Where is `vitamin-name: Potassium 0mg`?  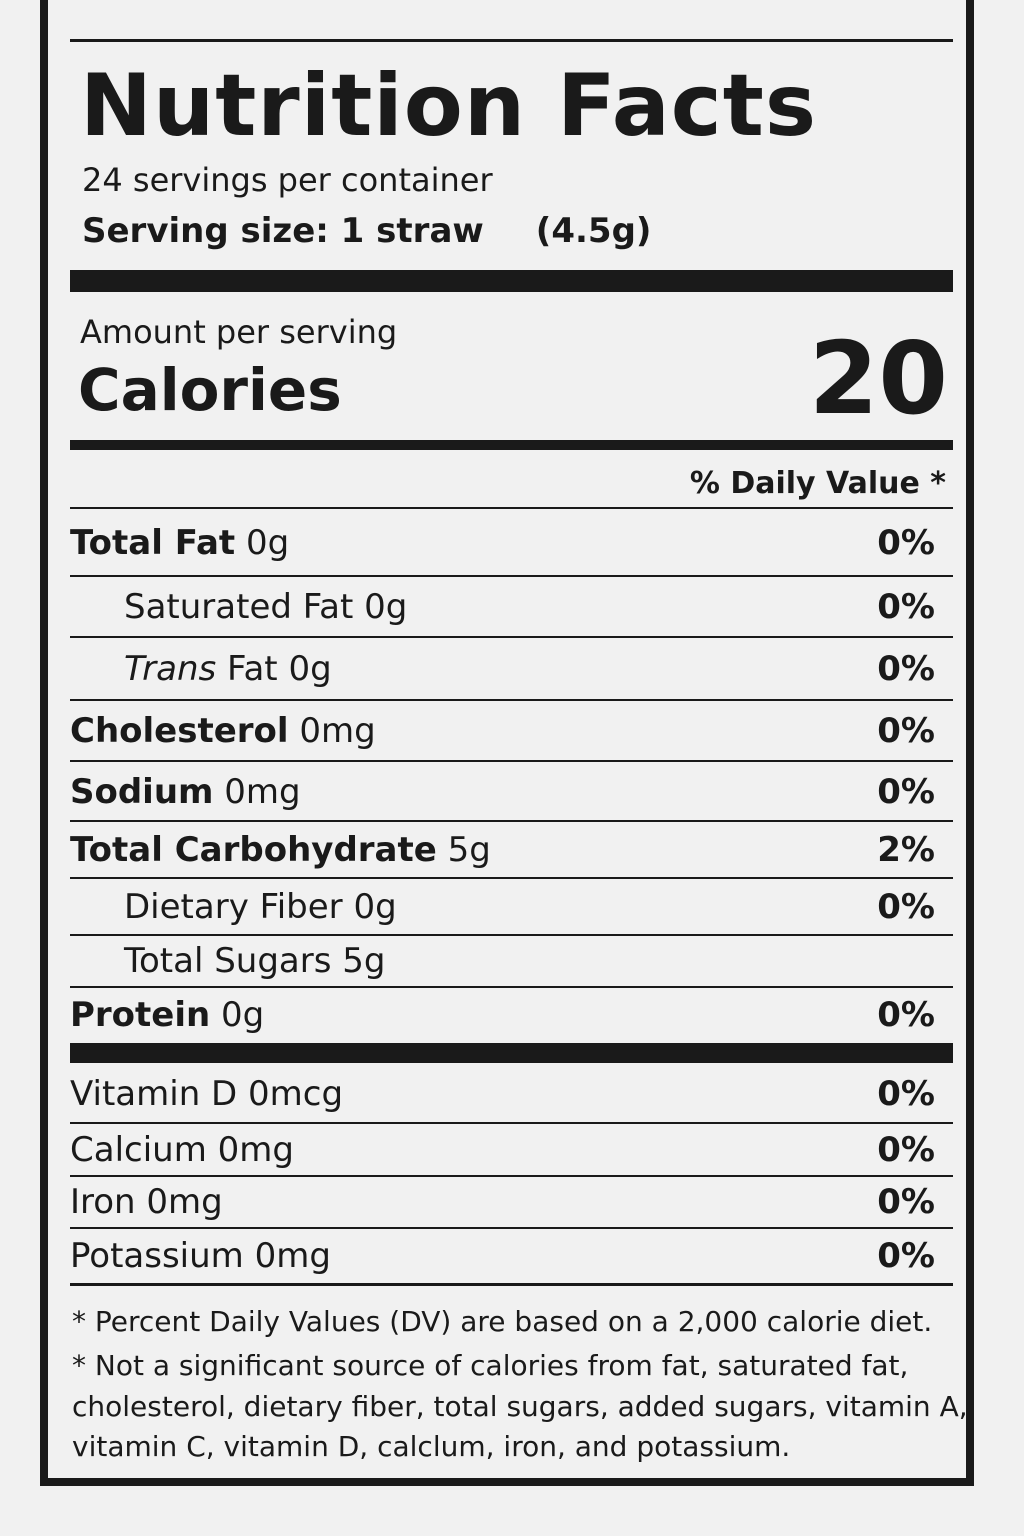 vitamin-name: Potassium 0mg is located at coordinates (200, 1256).